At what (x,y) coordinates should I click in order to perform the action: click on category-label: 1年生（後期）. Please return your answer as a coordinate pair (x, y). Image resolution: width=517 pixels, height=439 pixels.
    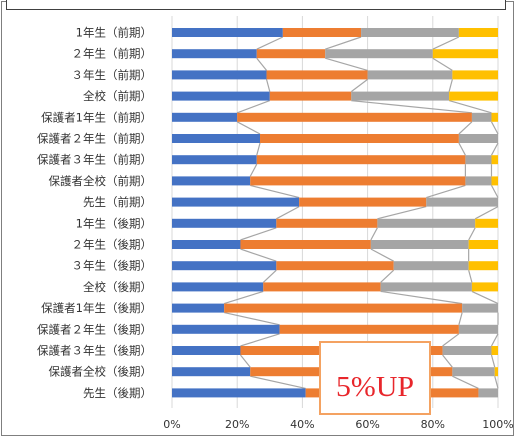
    Looking at the image, I should click on (114, 223).